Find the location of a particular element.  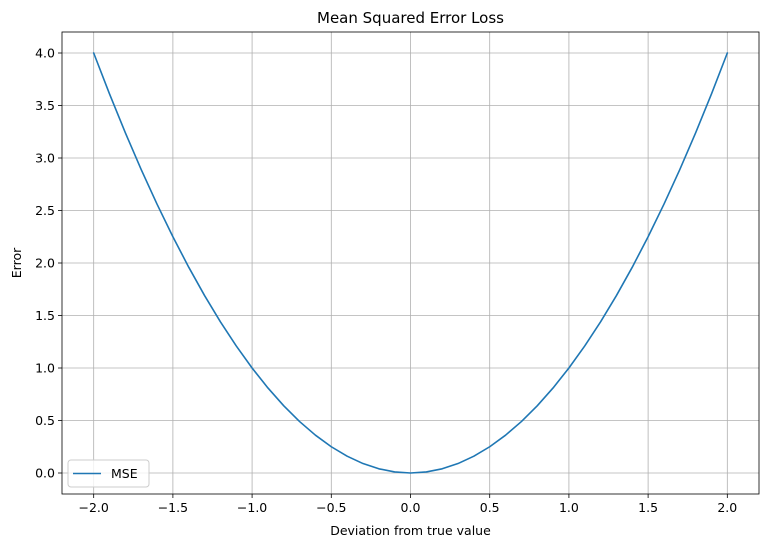

y-tick-label: 1.0 is located at coordinates (45, 368).